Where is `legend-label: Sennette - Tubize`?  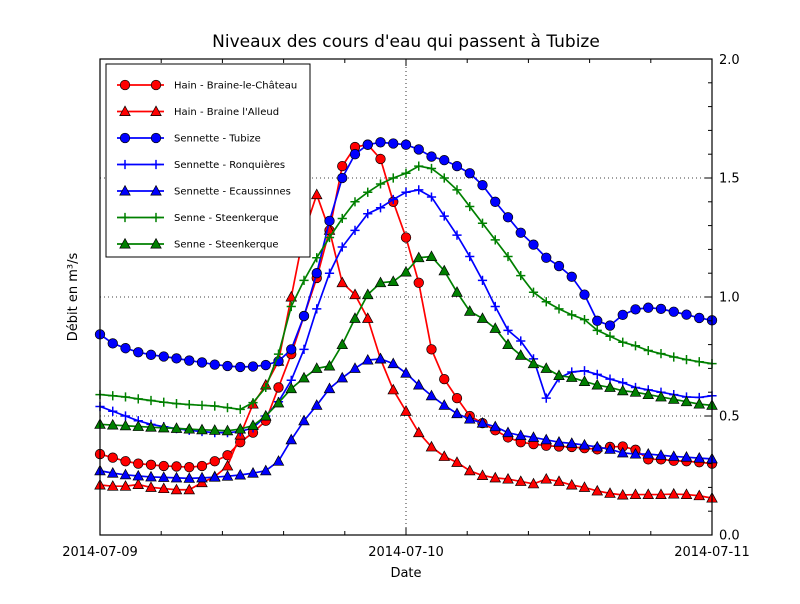 legend-label: Sennette - Tubize is located at coordinates (217, 139).